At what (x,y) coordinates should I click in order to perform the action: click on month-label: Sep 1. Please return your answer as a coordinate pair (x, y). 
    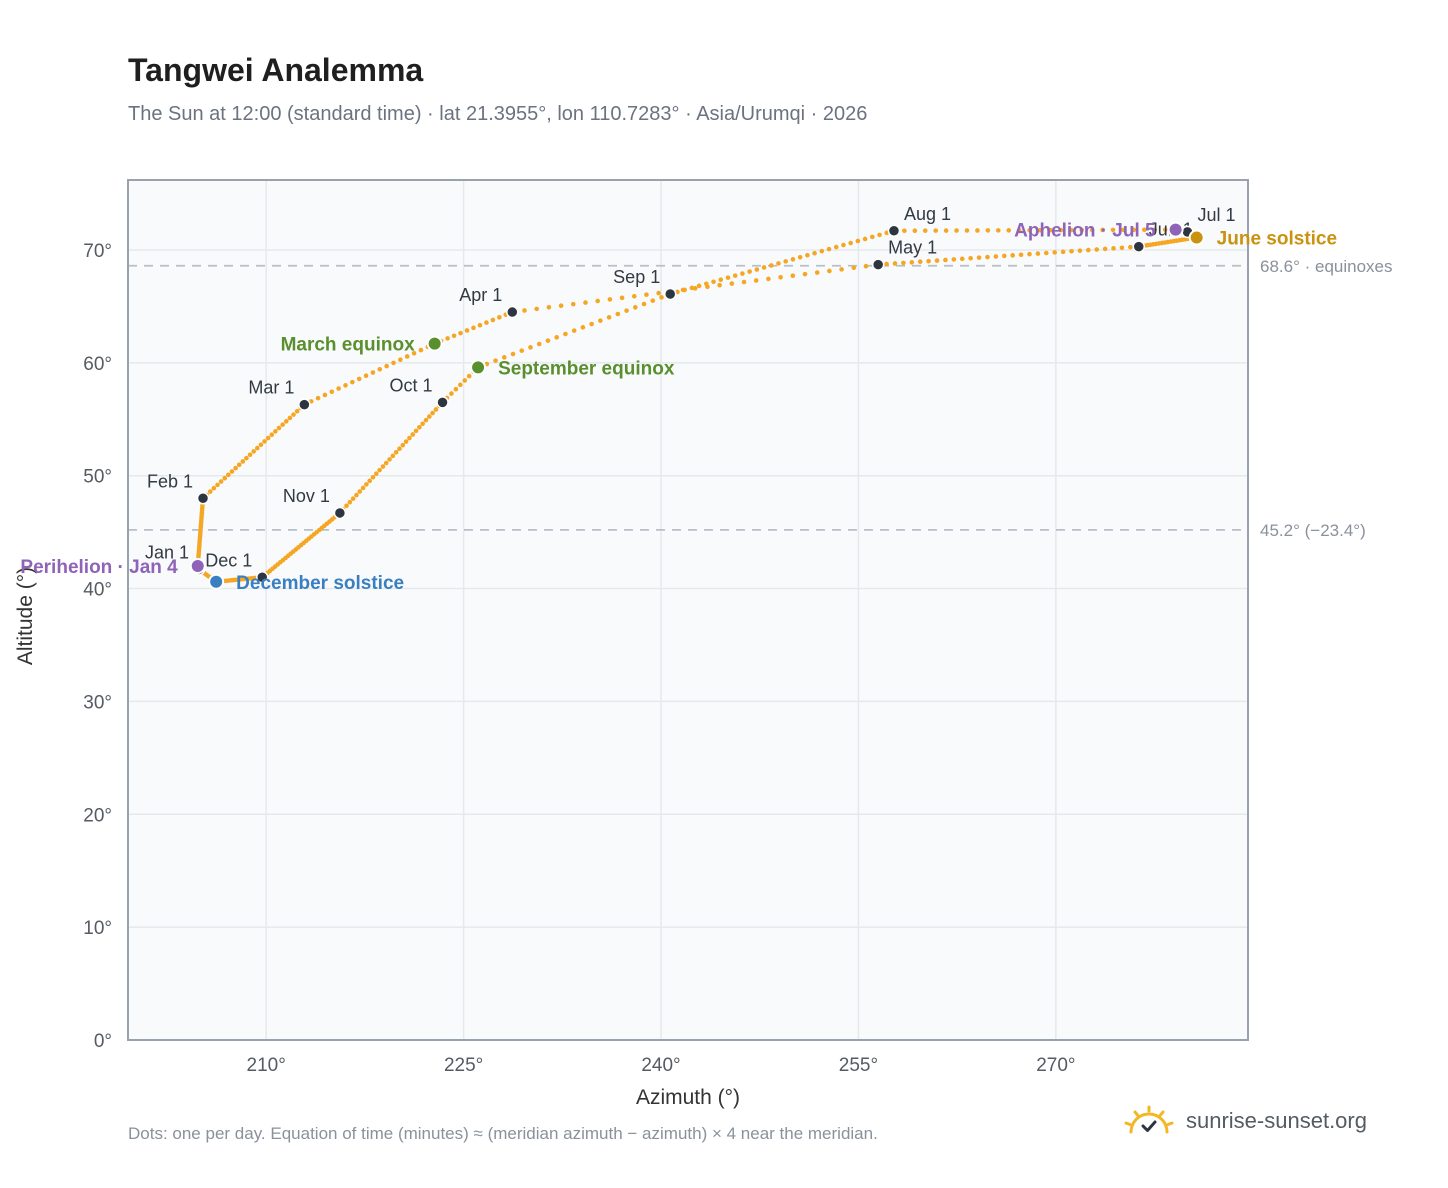
    Looking at the image, I should click on (636, 277).